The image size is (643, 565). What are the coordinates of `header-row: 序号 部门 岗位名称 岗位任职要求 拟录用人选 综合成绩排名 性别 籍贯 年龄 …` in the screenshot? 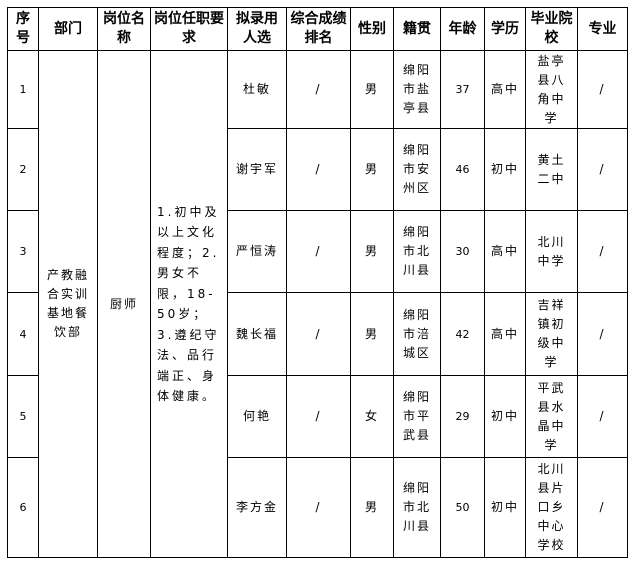 It's located at (317, 29).